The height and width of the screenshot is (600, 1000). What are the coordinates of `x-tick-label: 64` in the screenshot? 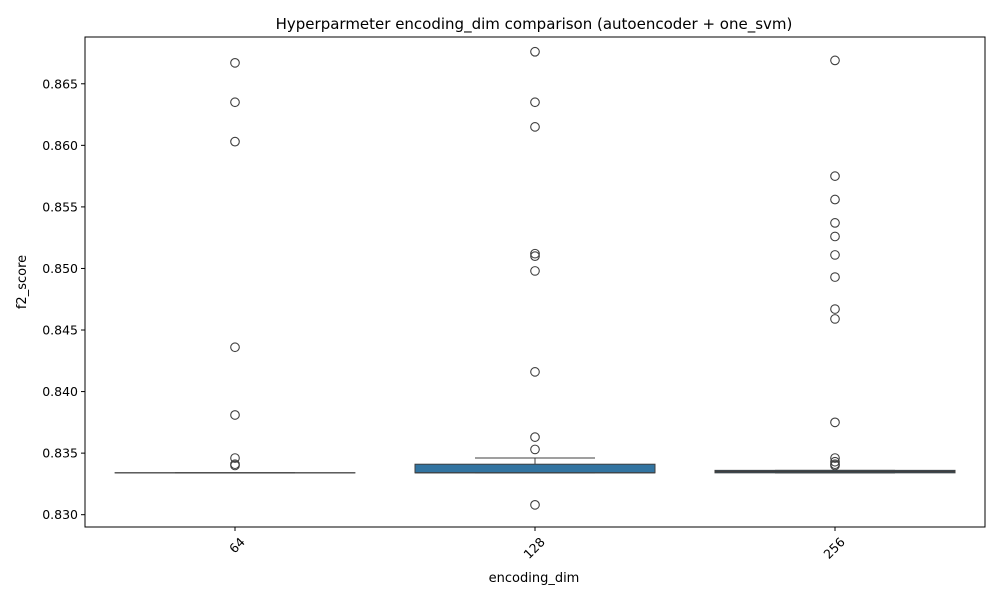 It's located at (237, 545).